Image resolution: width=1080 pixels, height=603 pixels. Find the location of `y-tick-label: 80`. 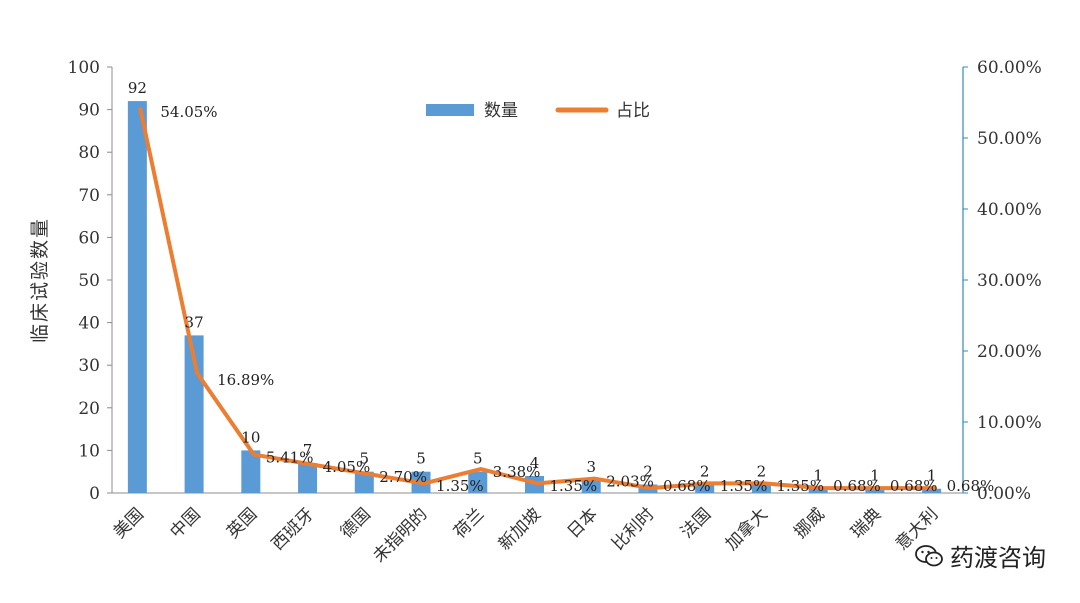

y-tick-label: 80 is located at coordinates (89, 153).